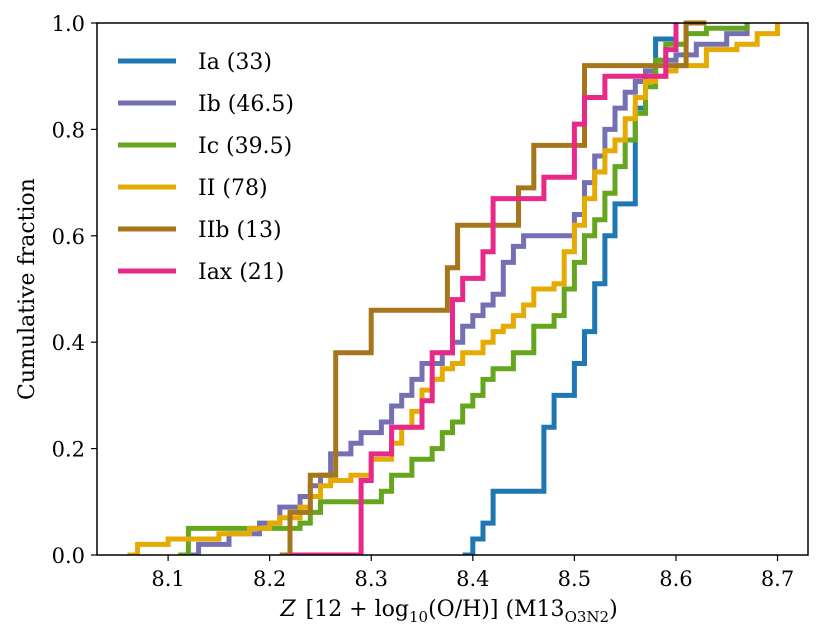 The image size is (830, 644). Describe the element at coordinates (496, 609) in the screenshot. I see `x-axis-label-mid: (O/H)] (M13` at that location.